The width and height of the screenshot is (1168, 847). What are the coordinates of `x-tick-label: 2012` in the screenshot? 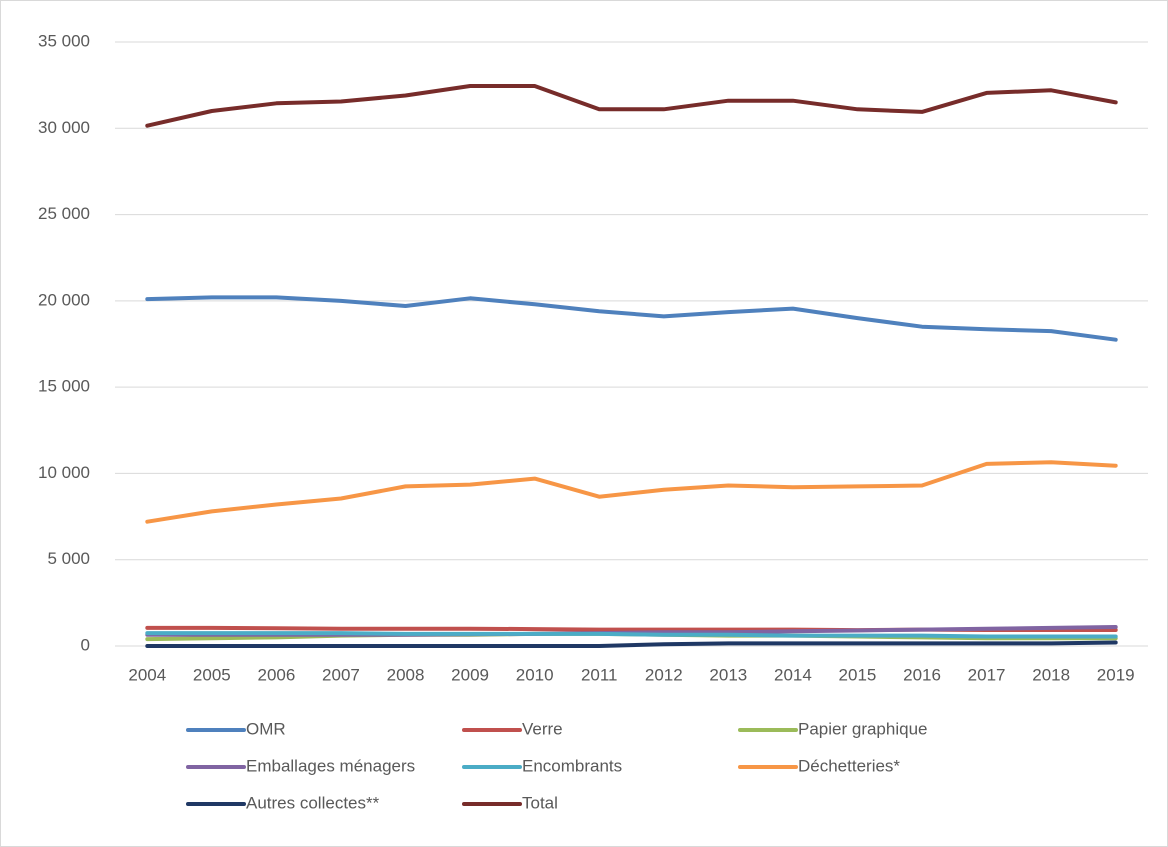 It's located at (664, 674).